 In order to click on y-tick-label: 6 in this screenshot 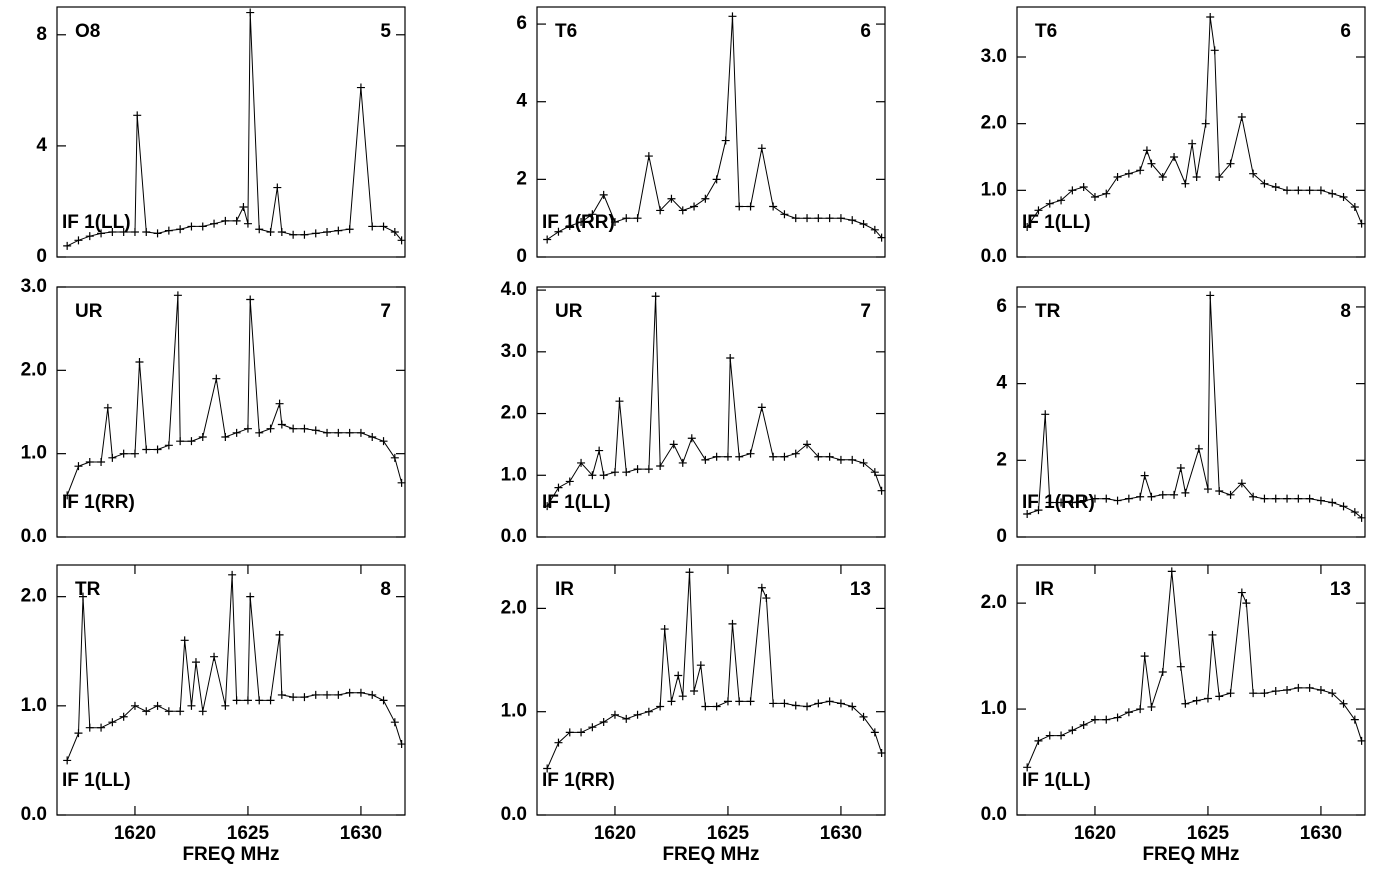, I will do `click(521, 23)`.